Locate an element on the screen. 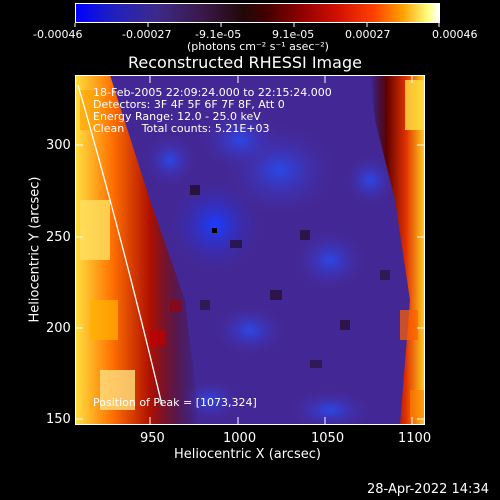 The width and height of the screenshot is (500, 500). info-detectors: Detectors: 3F 4F 5F 6F 7F 8F, Att 0 is located at coordinates (189, 104).